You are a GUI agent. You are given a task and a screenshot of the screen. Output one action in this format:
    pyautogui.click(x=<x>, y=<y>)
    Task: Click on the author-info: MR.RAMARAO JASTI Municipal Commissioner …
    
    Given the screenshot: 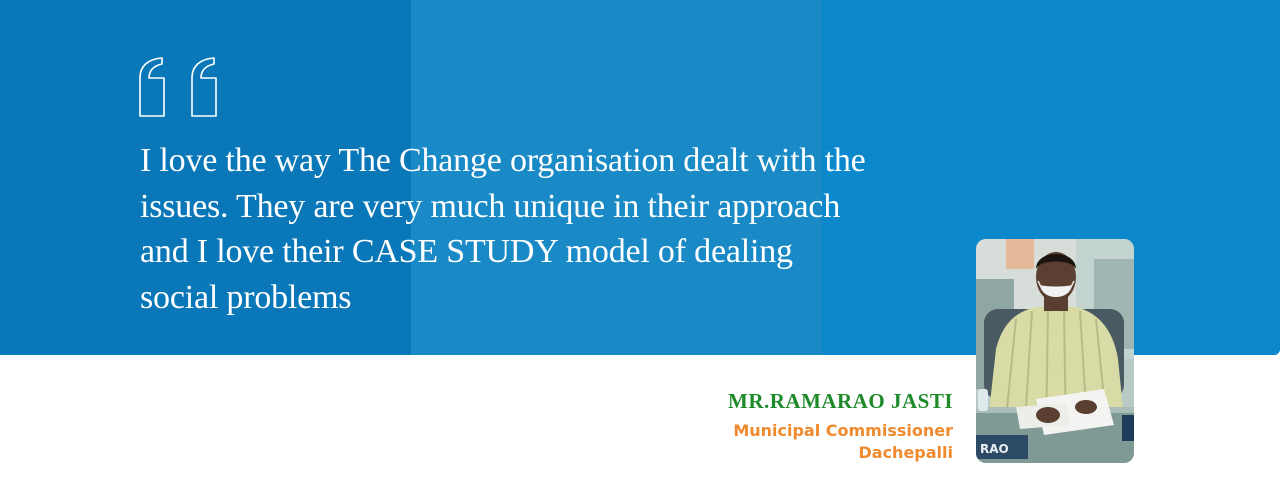 What is the action you would take?
    pyautogui.click(x=840, y=426)
    